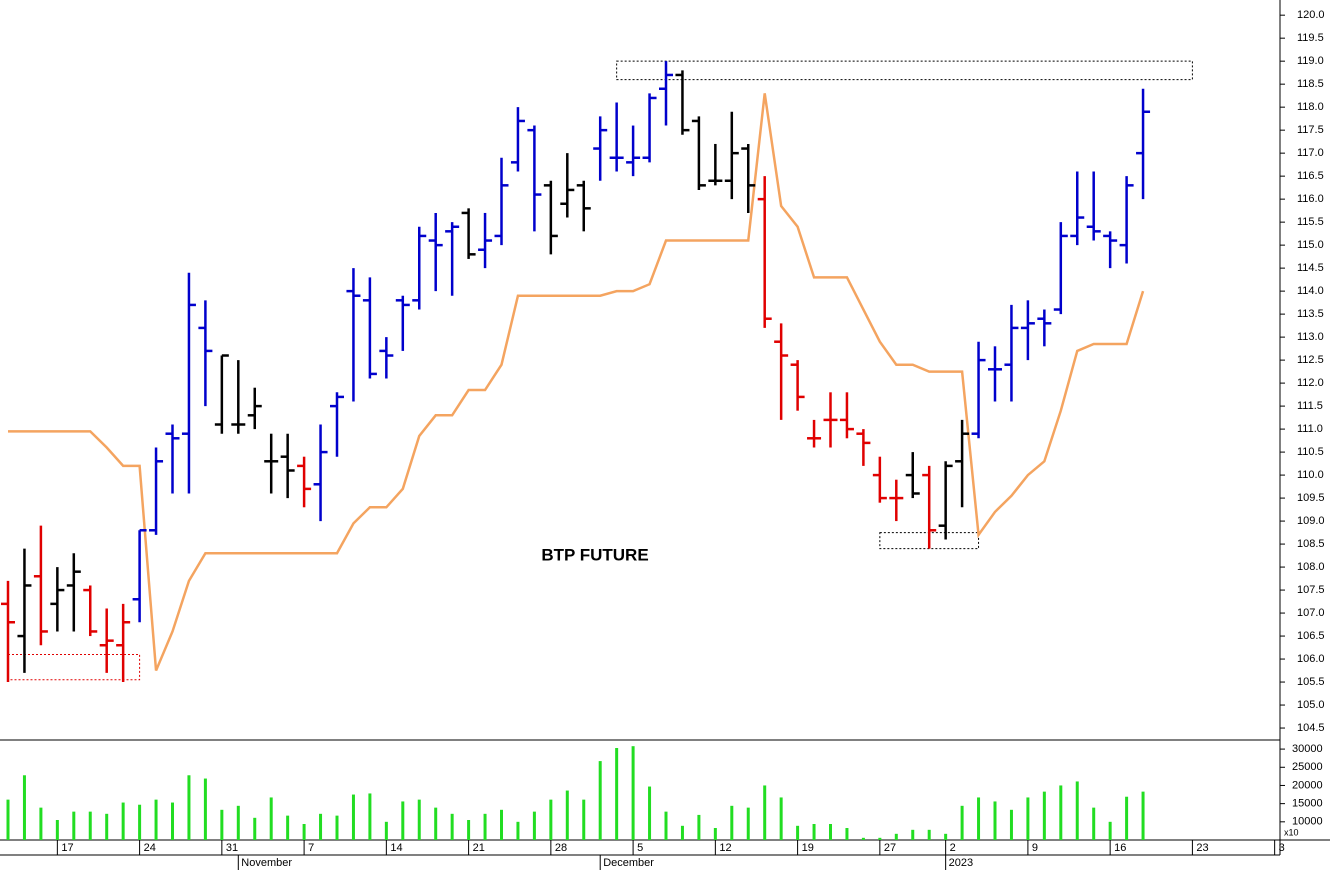 This screenshot has width=1330, height=870. I want to click on month-label: 2023, so click(961, 863).